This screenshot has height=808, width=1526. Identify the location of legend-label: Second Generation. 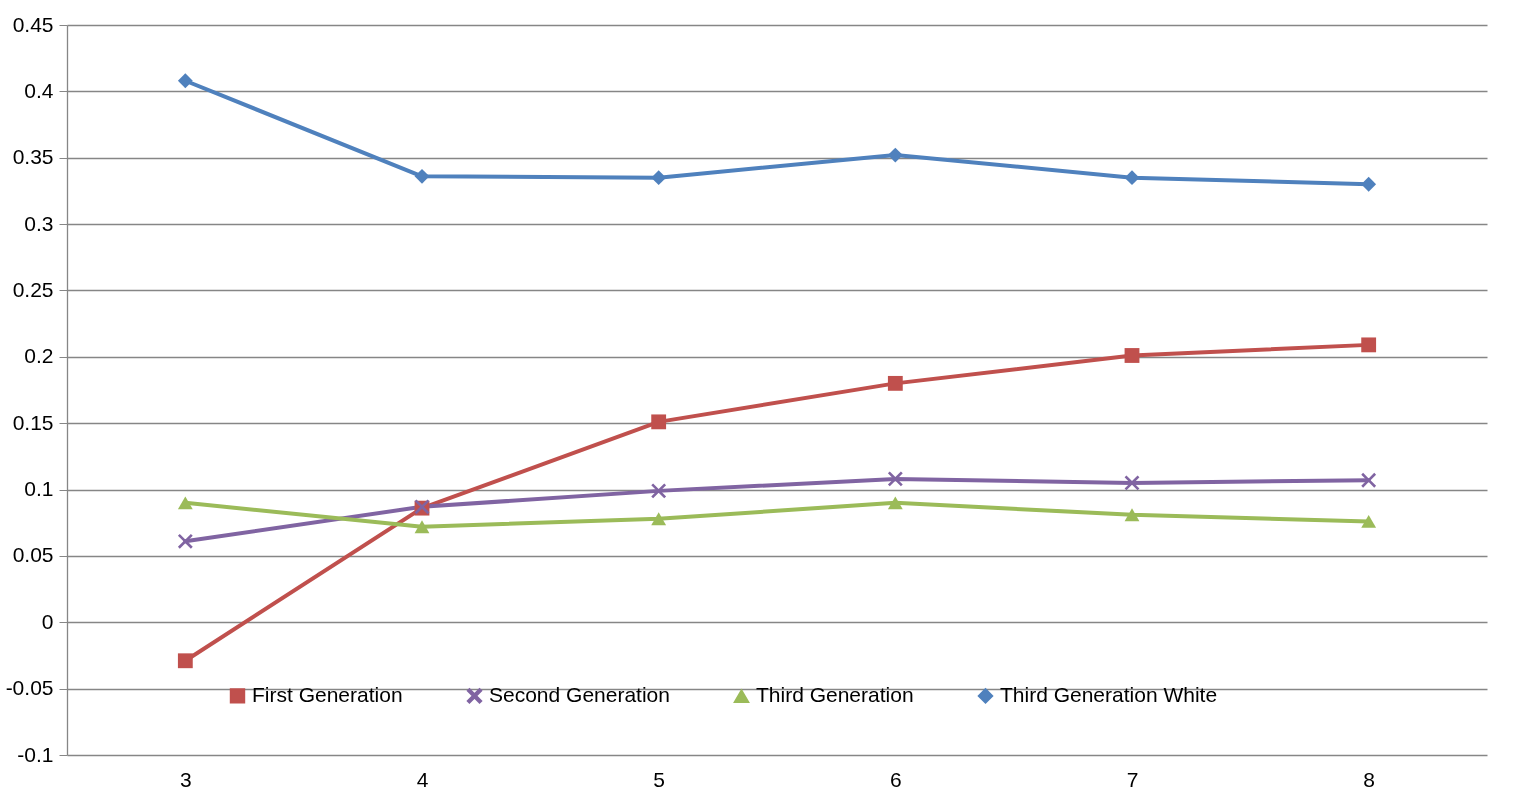
(579, 694).